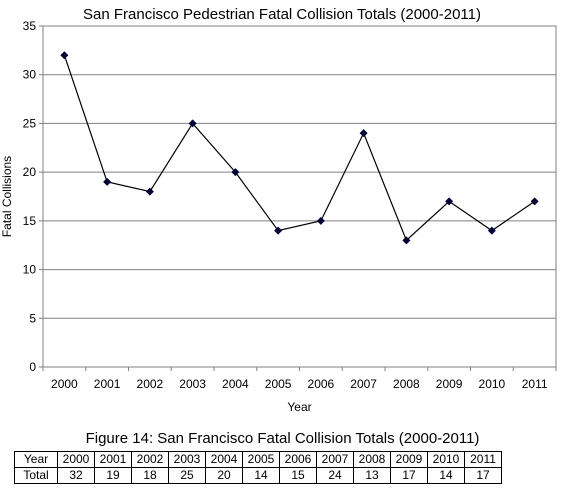 This screenshot has height=490, width=565. What do you see at coordinates (449, 384) in the screenshot?
I see `x-tick-label: 2009` at bounding box center [449, 384].